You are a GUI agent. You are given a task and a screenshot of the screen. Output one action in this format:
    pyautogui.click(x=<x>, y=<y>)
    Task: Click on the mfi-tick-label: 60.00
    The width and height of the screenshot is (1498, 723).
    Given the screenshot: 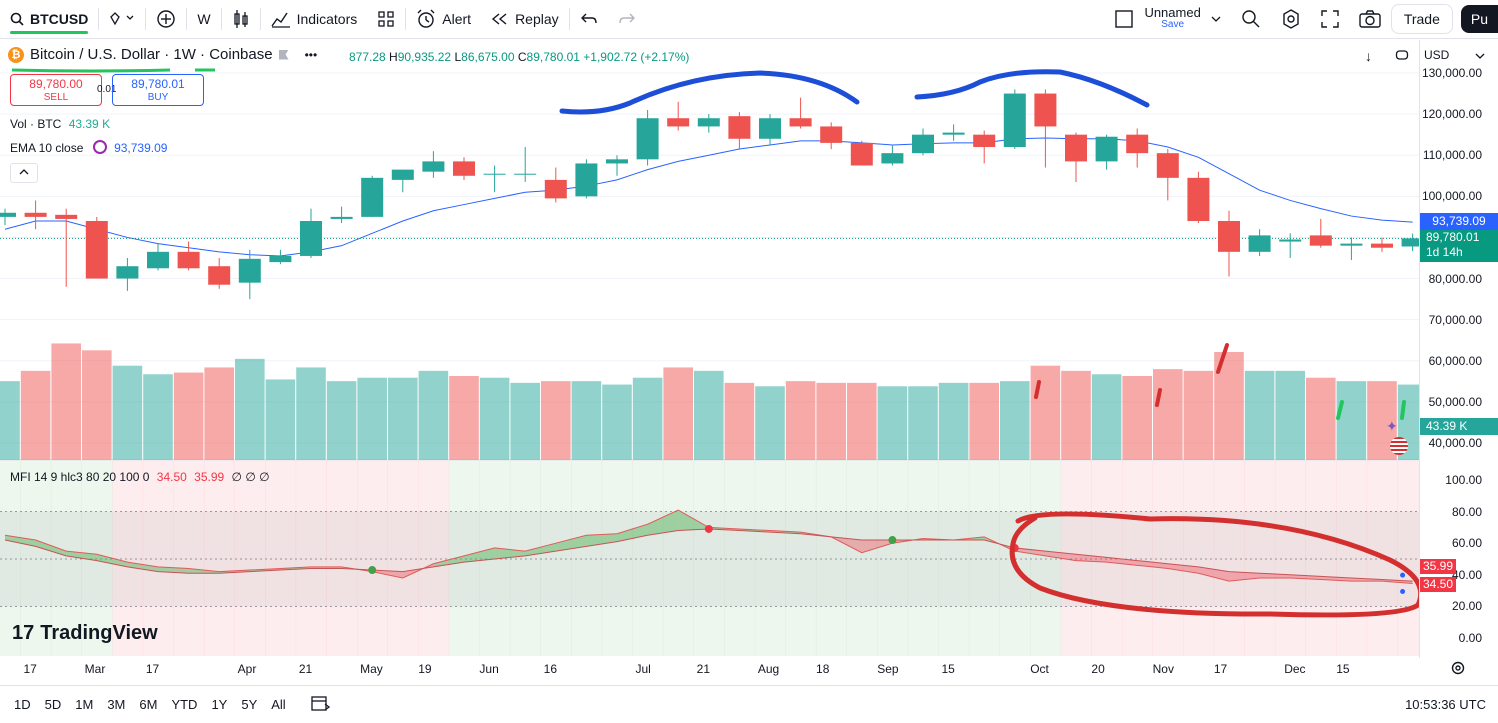 What is the action you would take?
    pyautogui.click(x=1466, y=543)
    